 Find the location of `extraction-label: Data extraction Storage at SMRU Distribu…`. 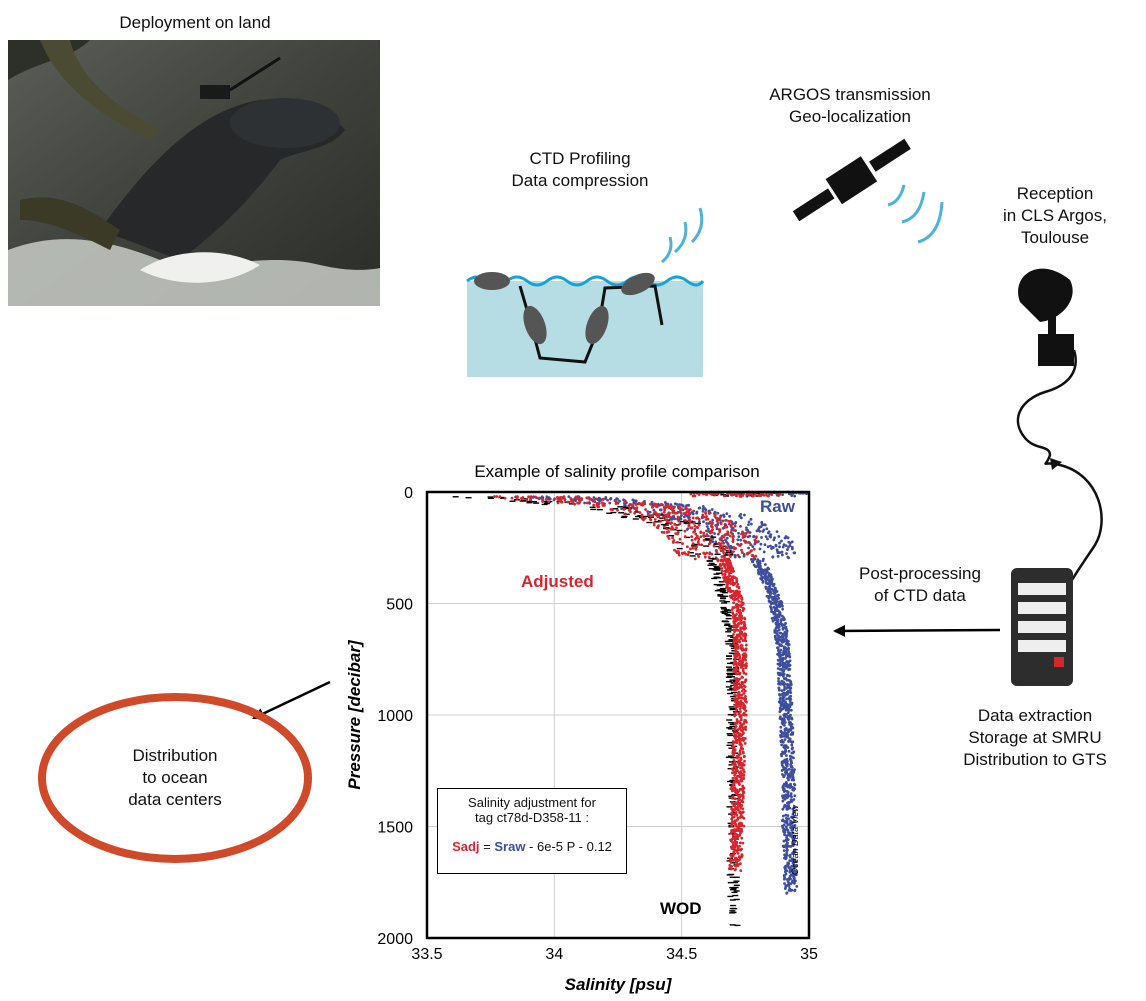

extraction-label: Data extraction Storage at SMRU Distribu… is located at coordinates (1035, 738).